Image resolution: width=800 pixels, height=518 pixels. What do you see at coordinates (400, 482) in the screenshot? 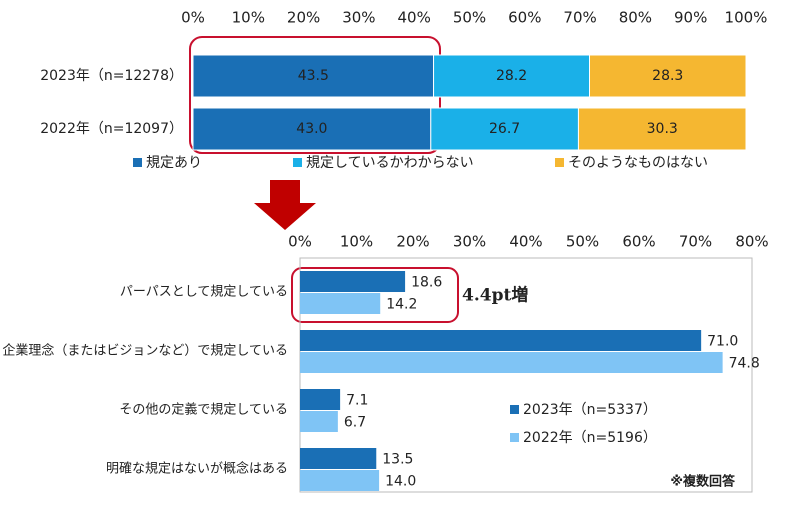
I see `value-label: 14.0` at bounding box center [400, 482].